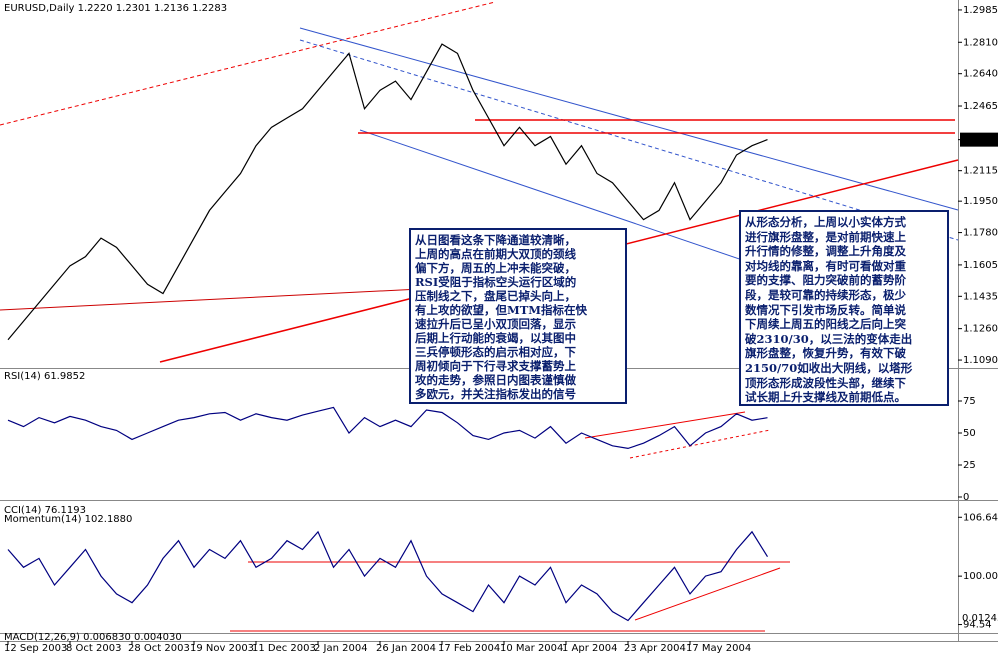 This screenshot has height=660, width=998. Describe the element at coordinates (469, 648) in the screenshot. I see `x-tick-label: 17 Feb 2004` at that location.